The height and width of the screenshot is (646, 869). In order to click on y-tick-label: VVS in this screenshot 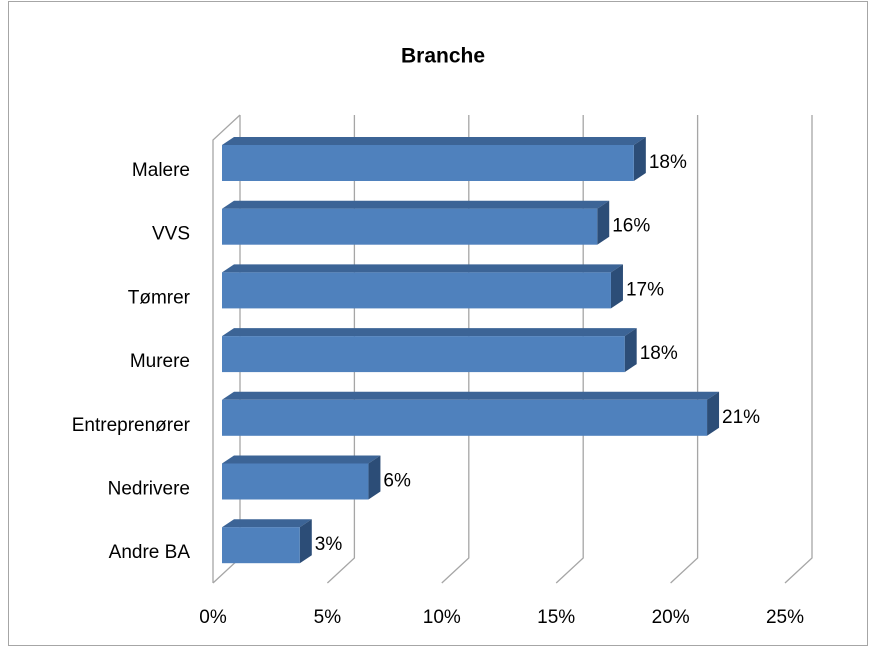, I will do `click(171, 234)`.